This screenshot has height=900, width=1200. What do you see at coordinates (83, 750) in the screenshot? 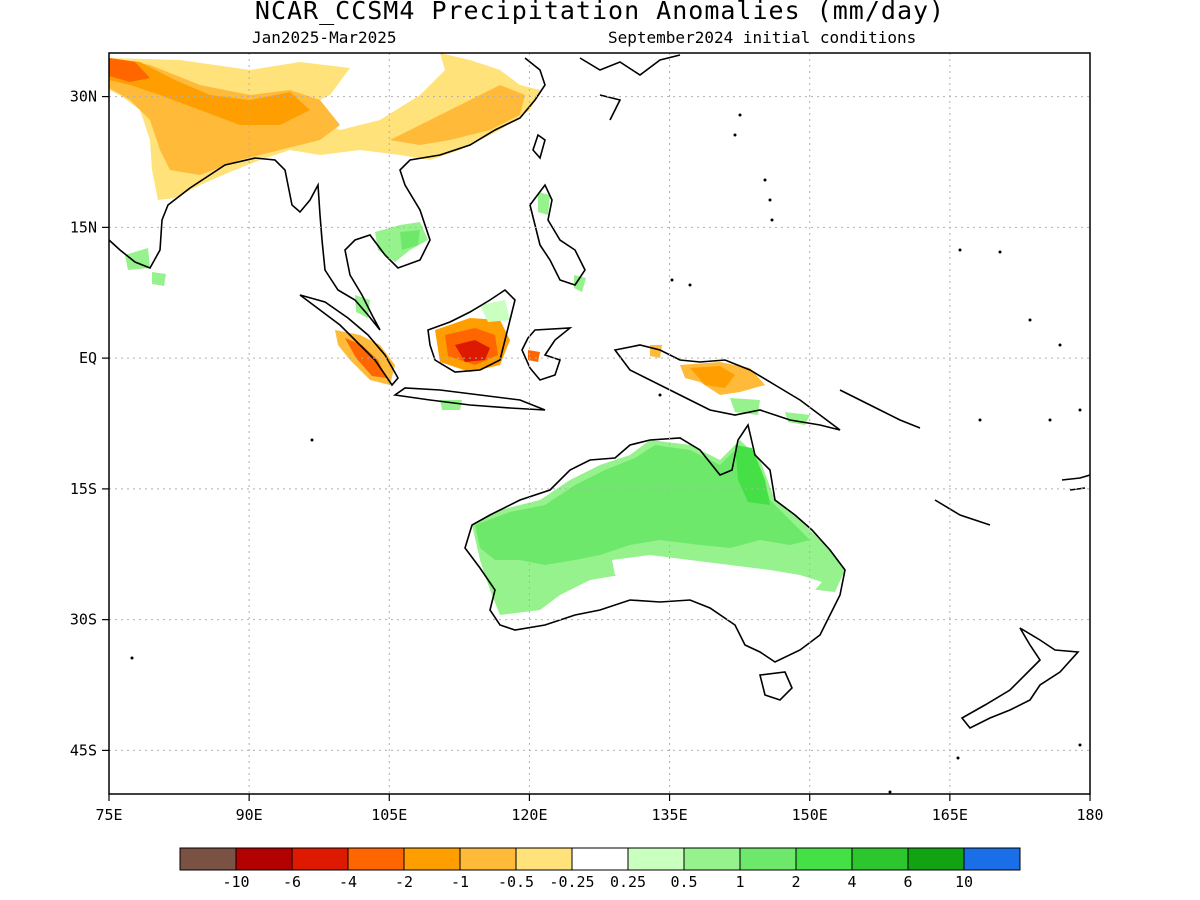
I see `lat-tick-label: 45S` at bounding box center [83, 750].